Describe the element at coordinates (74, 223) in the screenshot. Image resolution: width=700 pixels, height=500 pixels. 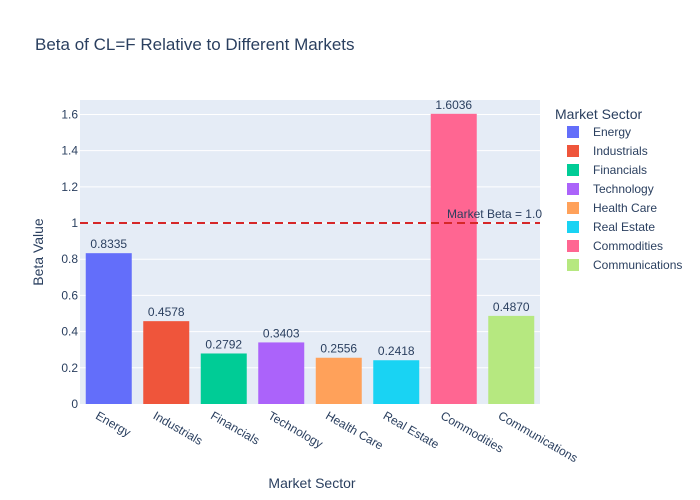
I see `y-tick-label: 1` at that location.